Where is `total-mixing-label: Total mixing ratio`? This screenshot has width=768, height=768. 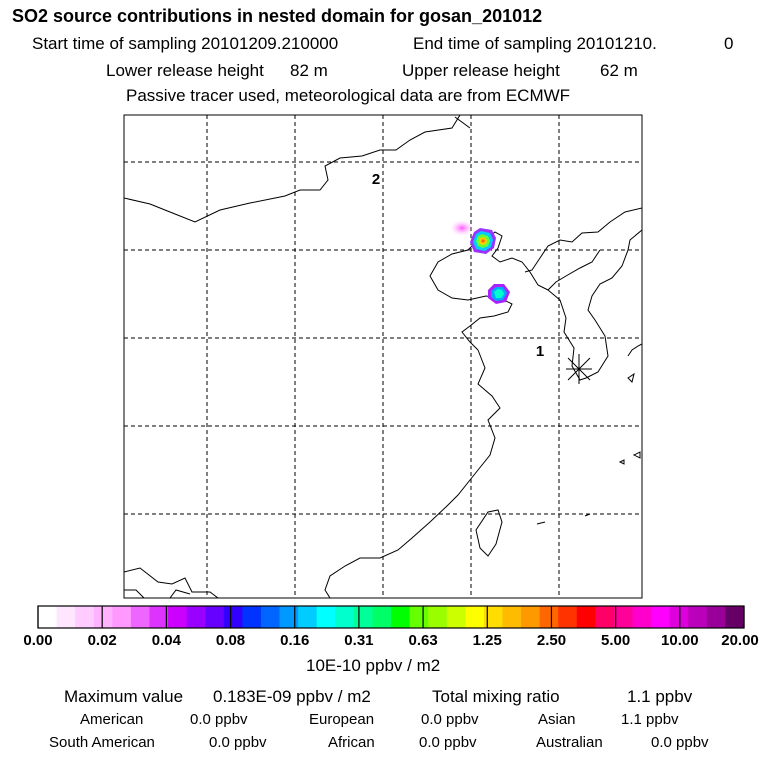
total-mixing-label: Total mixing ratio is located at coordinates (496, 696).